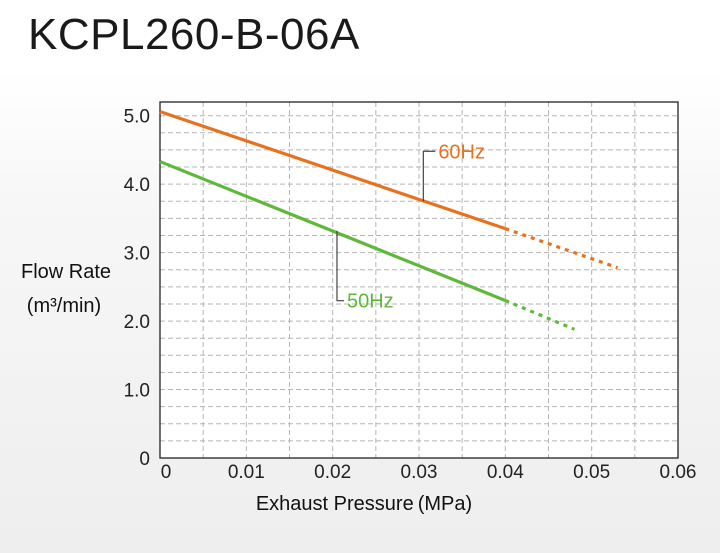  Describe the element at coordinates (461, 152) in the screenshot. I see `series-label-60Hz: 60Hz` at that location.